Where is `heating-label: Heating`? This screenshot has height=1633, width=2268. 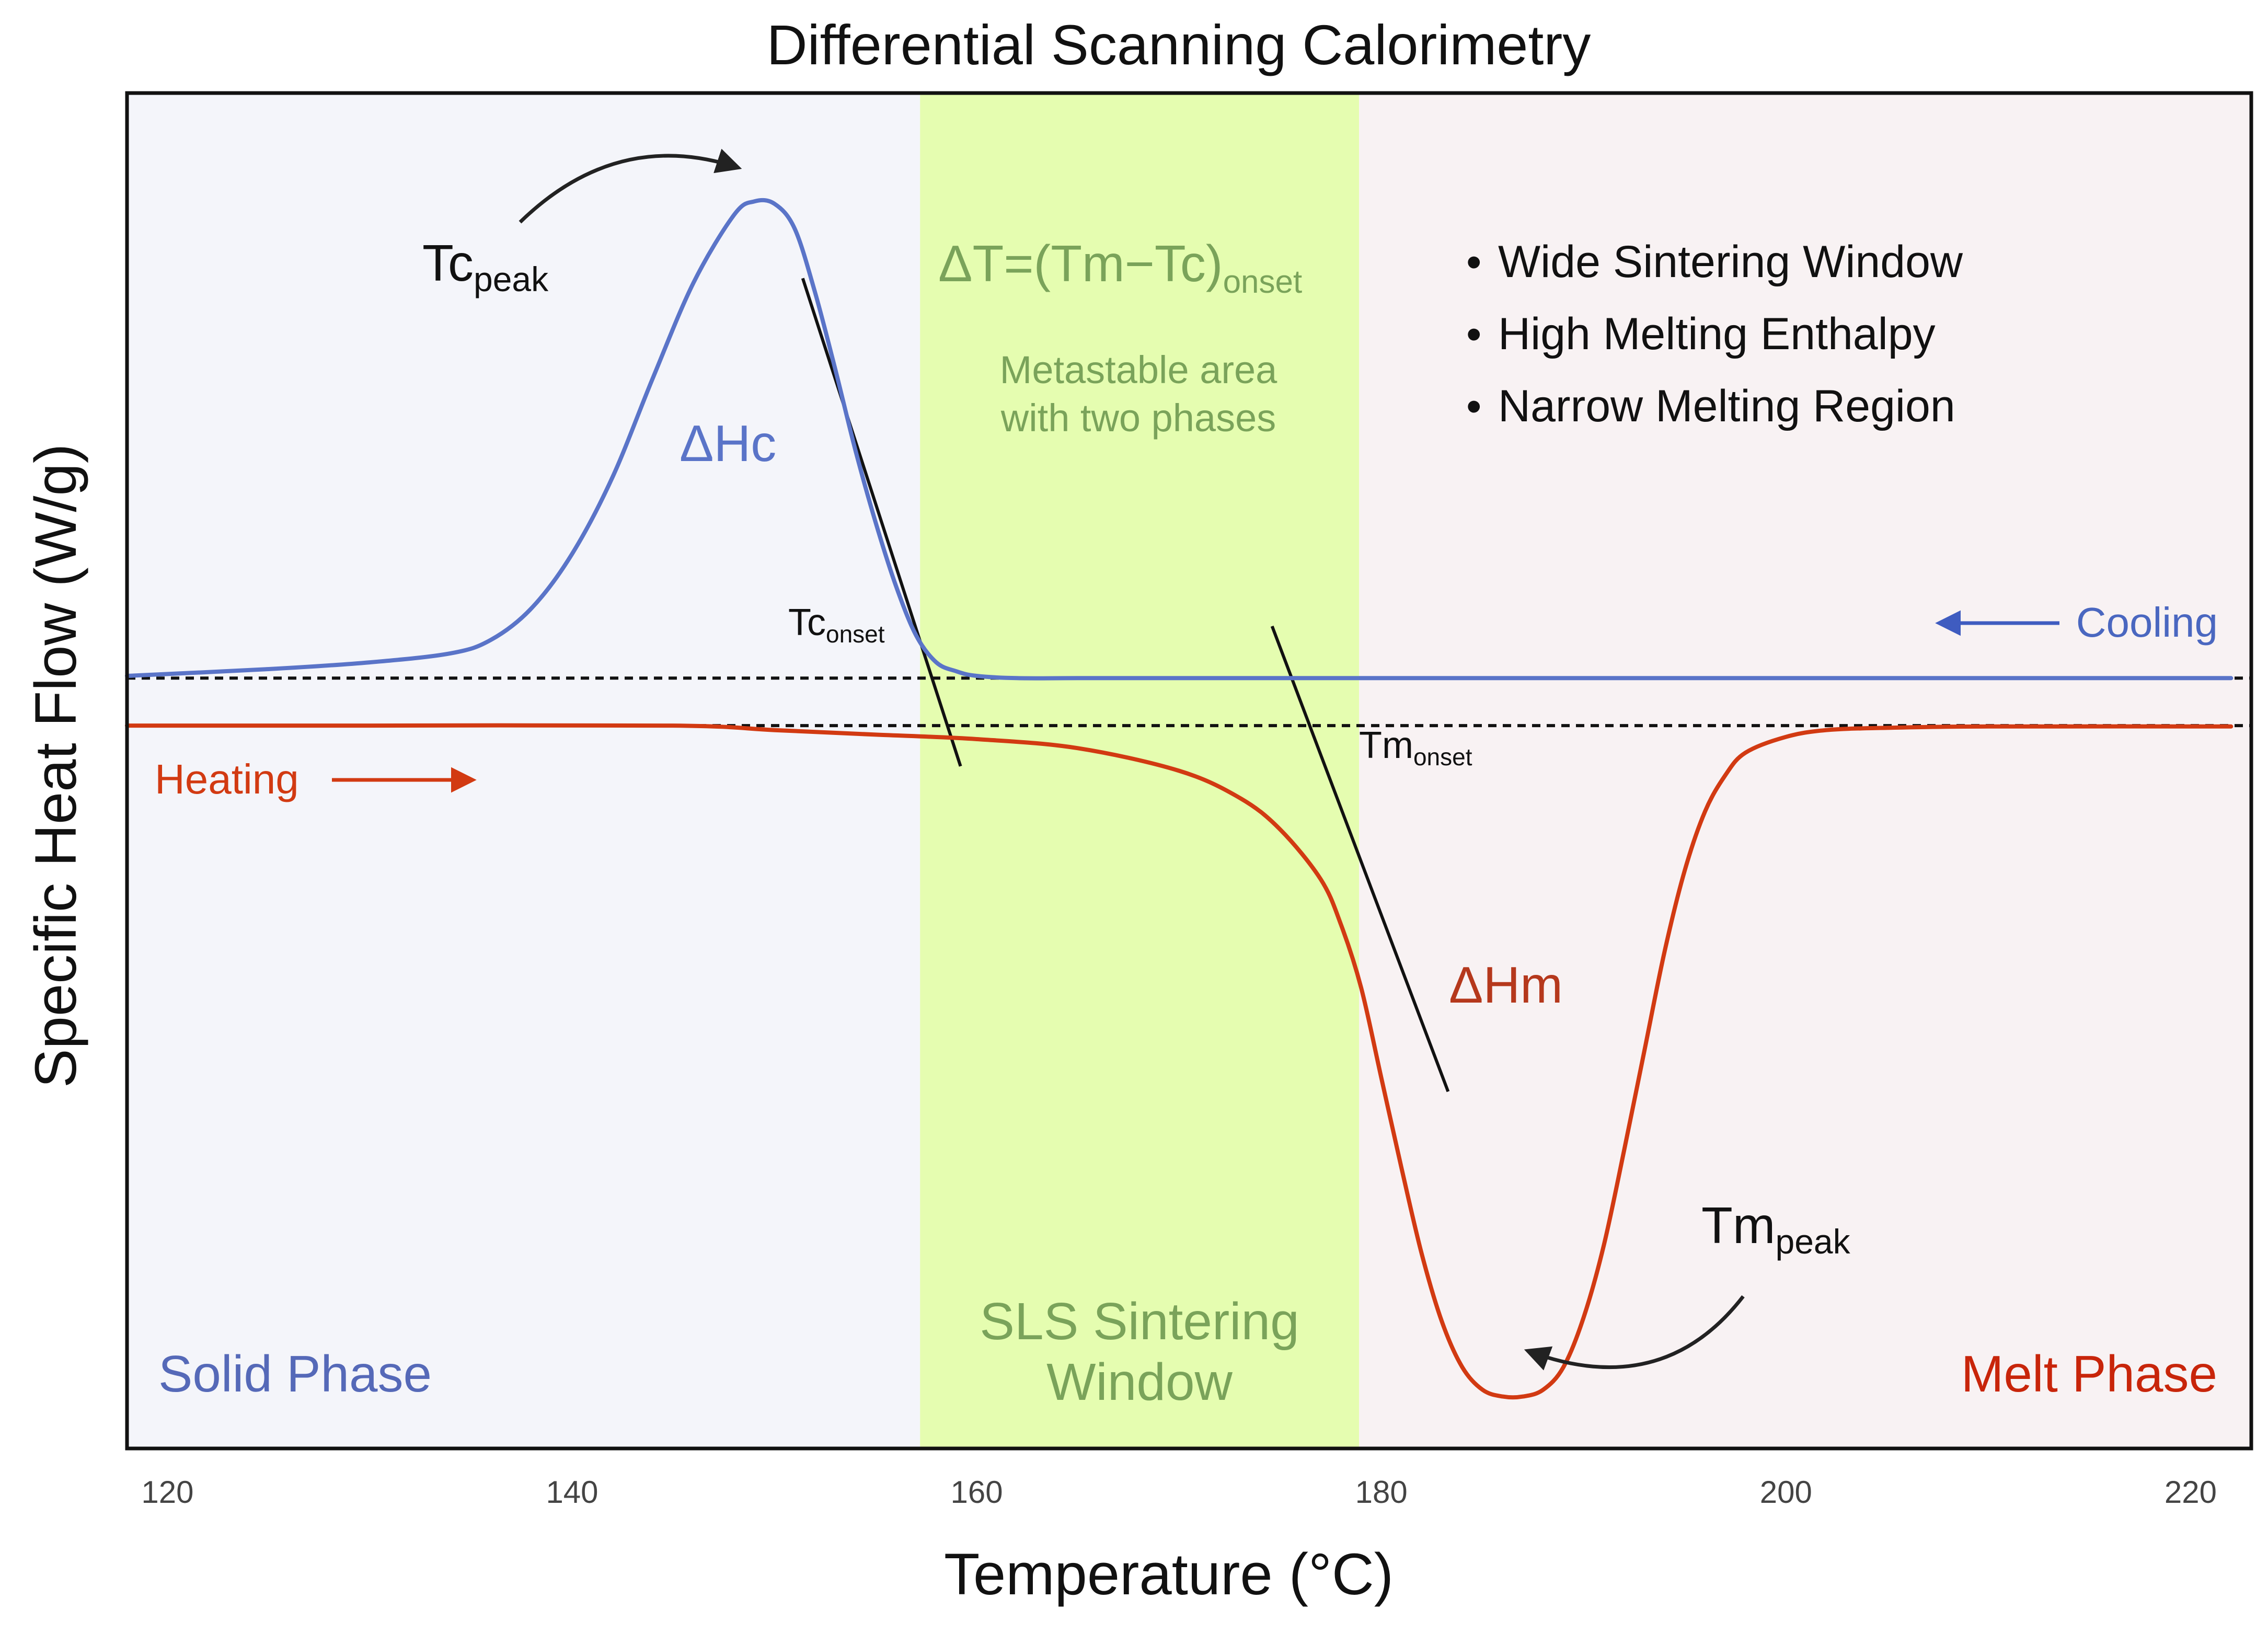 heating-label: Heating is located at coordinates (227, 779).